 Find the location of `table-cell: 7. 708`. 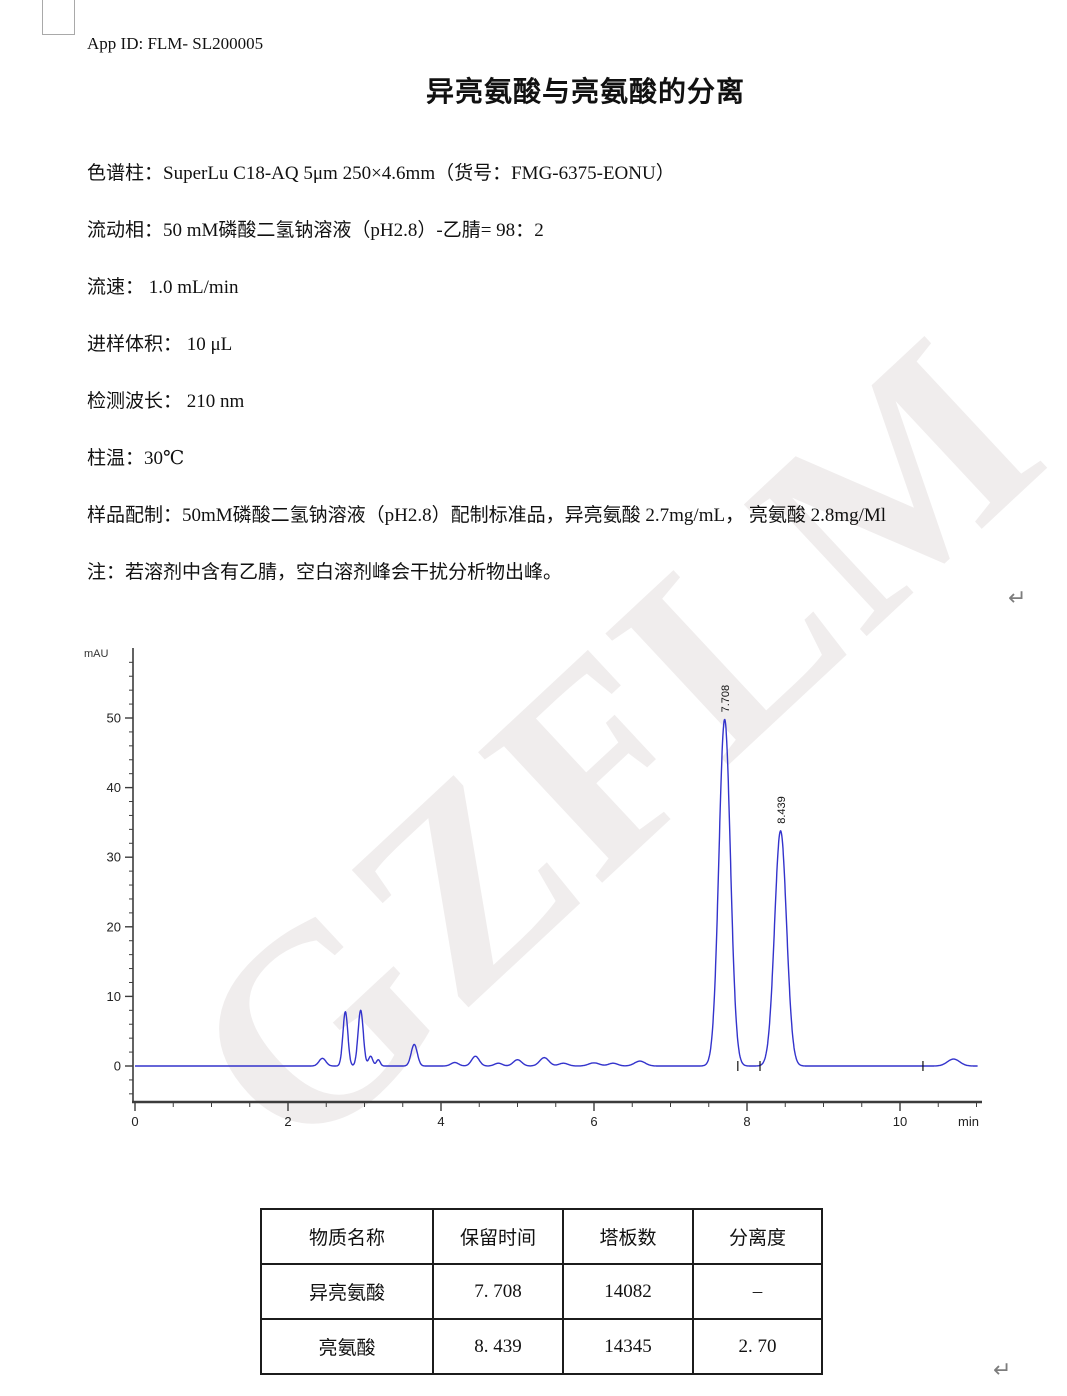

table-cell: 7. 708 is located at coordinates (498, 1291).